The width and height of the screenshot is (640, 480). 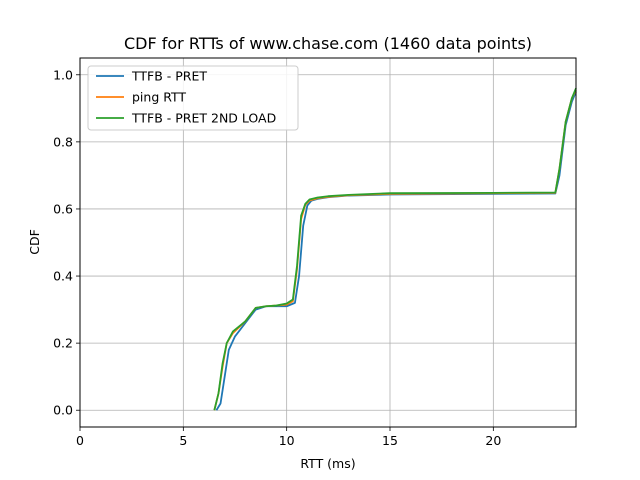 What do you see at coordinates (63, 74) in the screenshot?
I see `y-tick-label: 1.0` at bounding box center [63, 74].